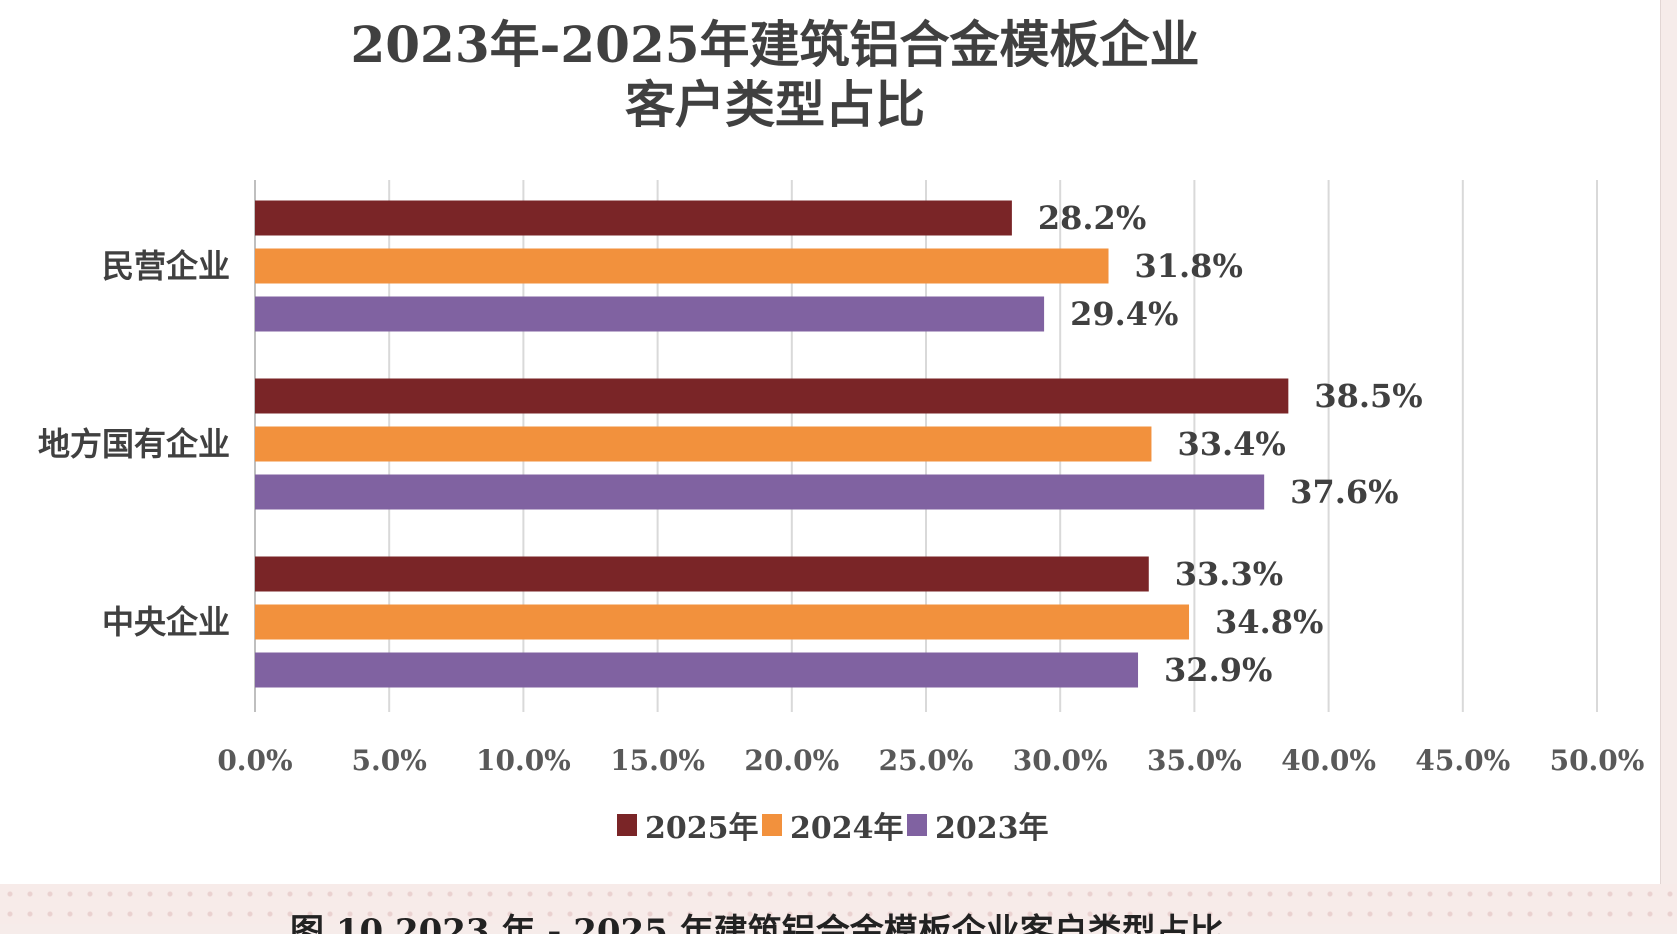 This screenshot has width=1677, height=934. Describe the element at coordinates (166, 622) in the screenshot. I see `category-label: 中央企业` at that location.